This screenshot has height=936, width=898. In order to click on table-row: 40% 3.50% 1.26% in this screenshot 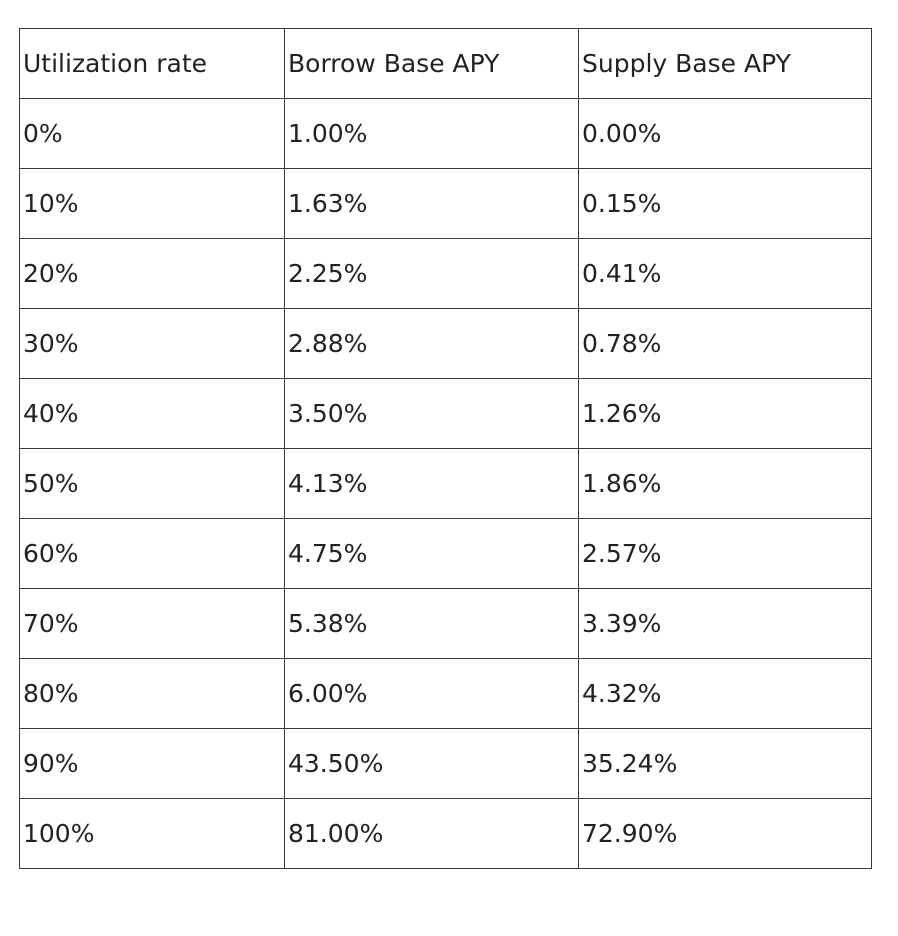, I will do `click(445, 413)`.